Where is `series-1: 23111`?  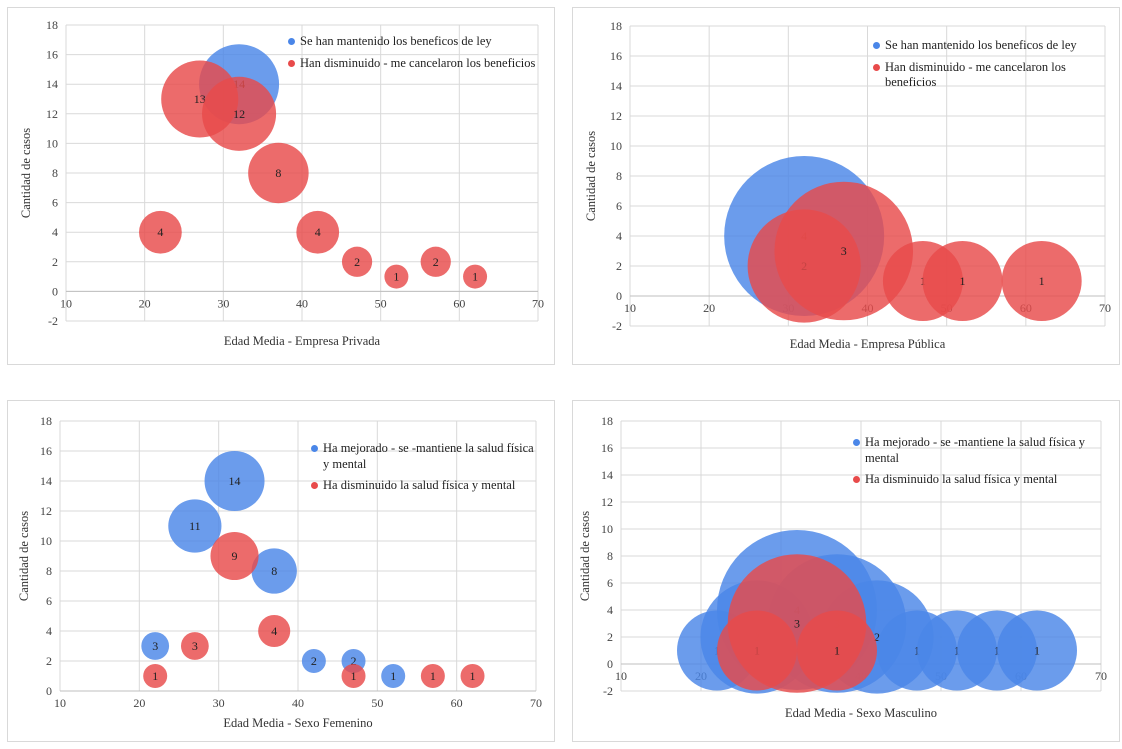
series-1: 23111 is located at coordinates (914, 252).